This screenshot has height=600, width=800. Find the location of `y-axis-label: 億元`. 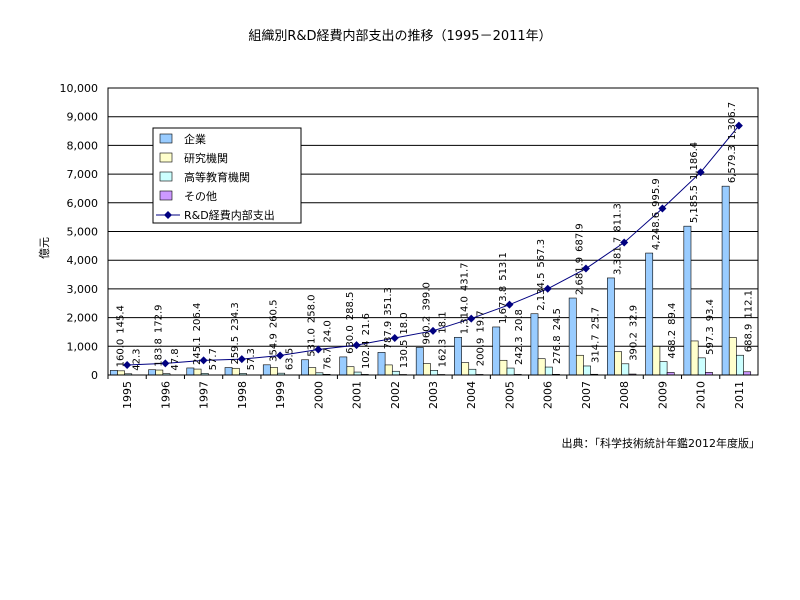

y-axis-label: 億元 is located at coordinates (44, 248).